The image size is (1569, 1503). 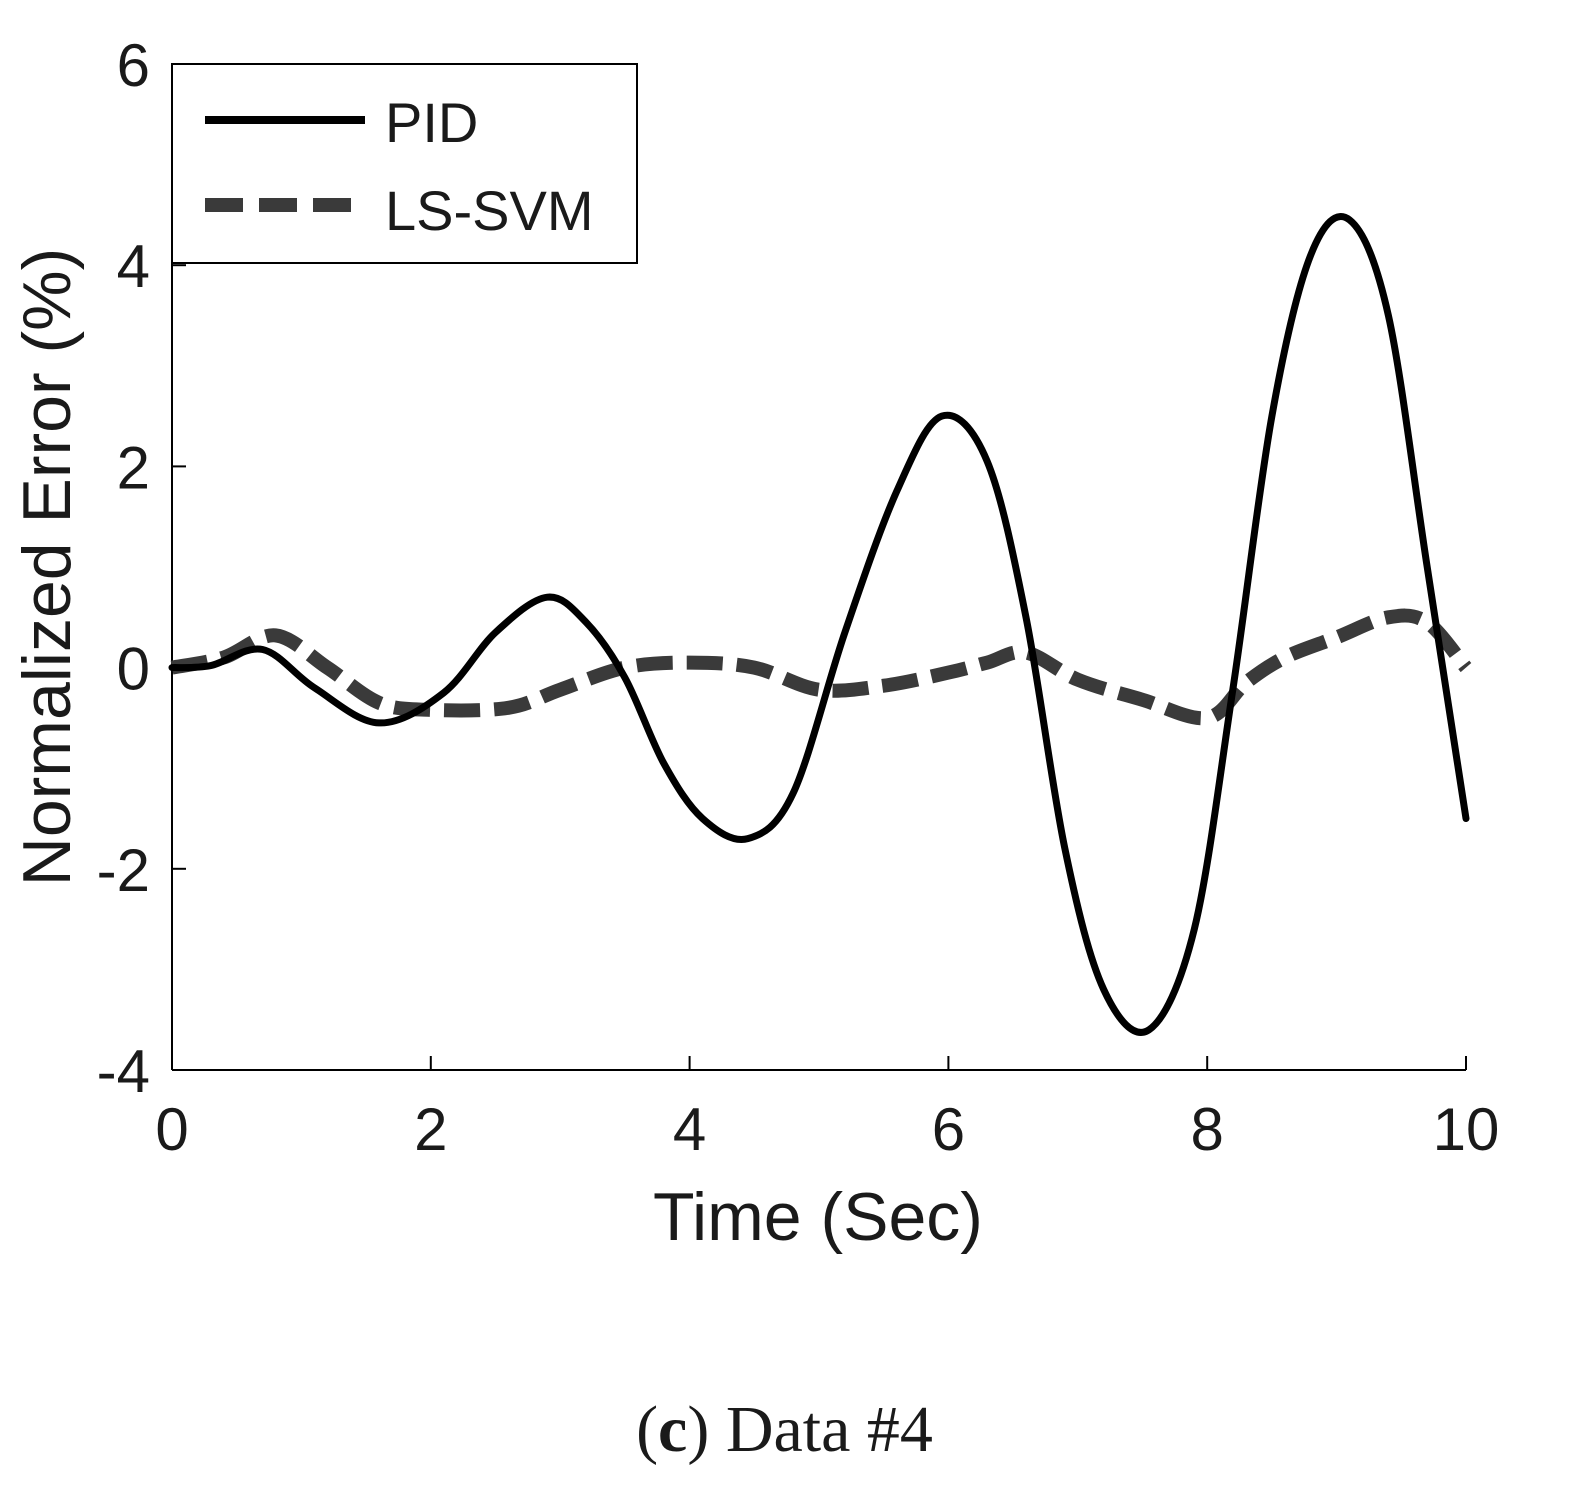 What do you see at coordinates (1207, 1129) in the screenshot?
I see `x-tick-label: 8` at bounding box center [1207, 1129].